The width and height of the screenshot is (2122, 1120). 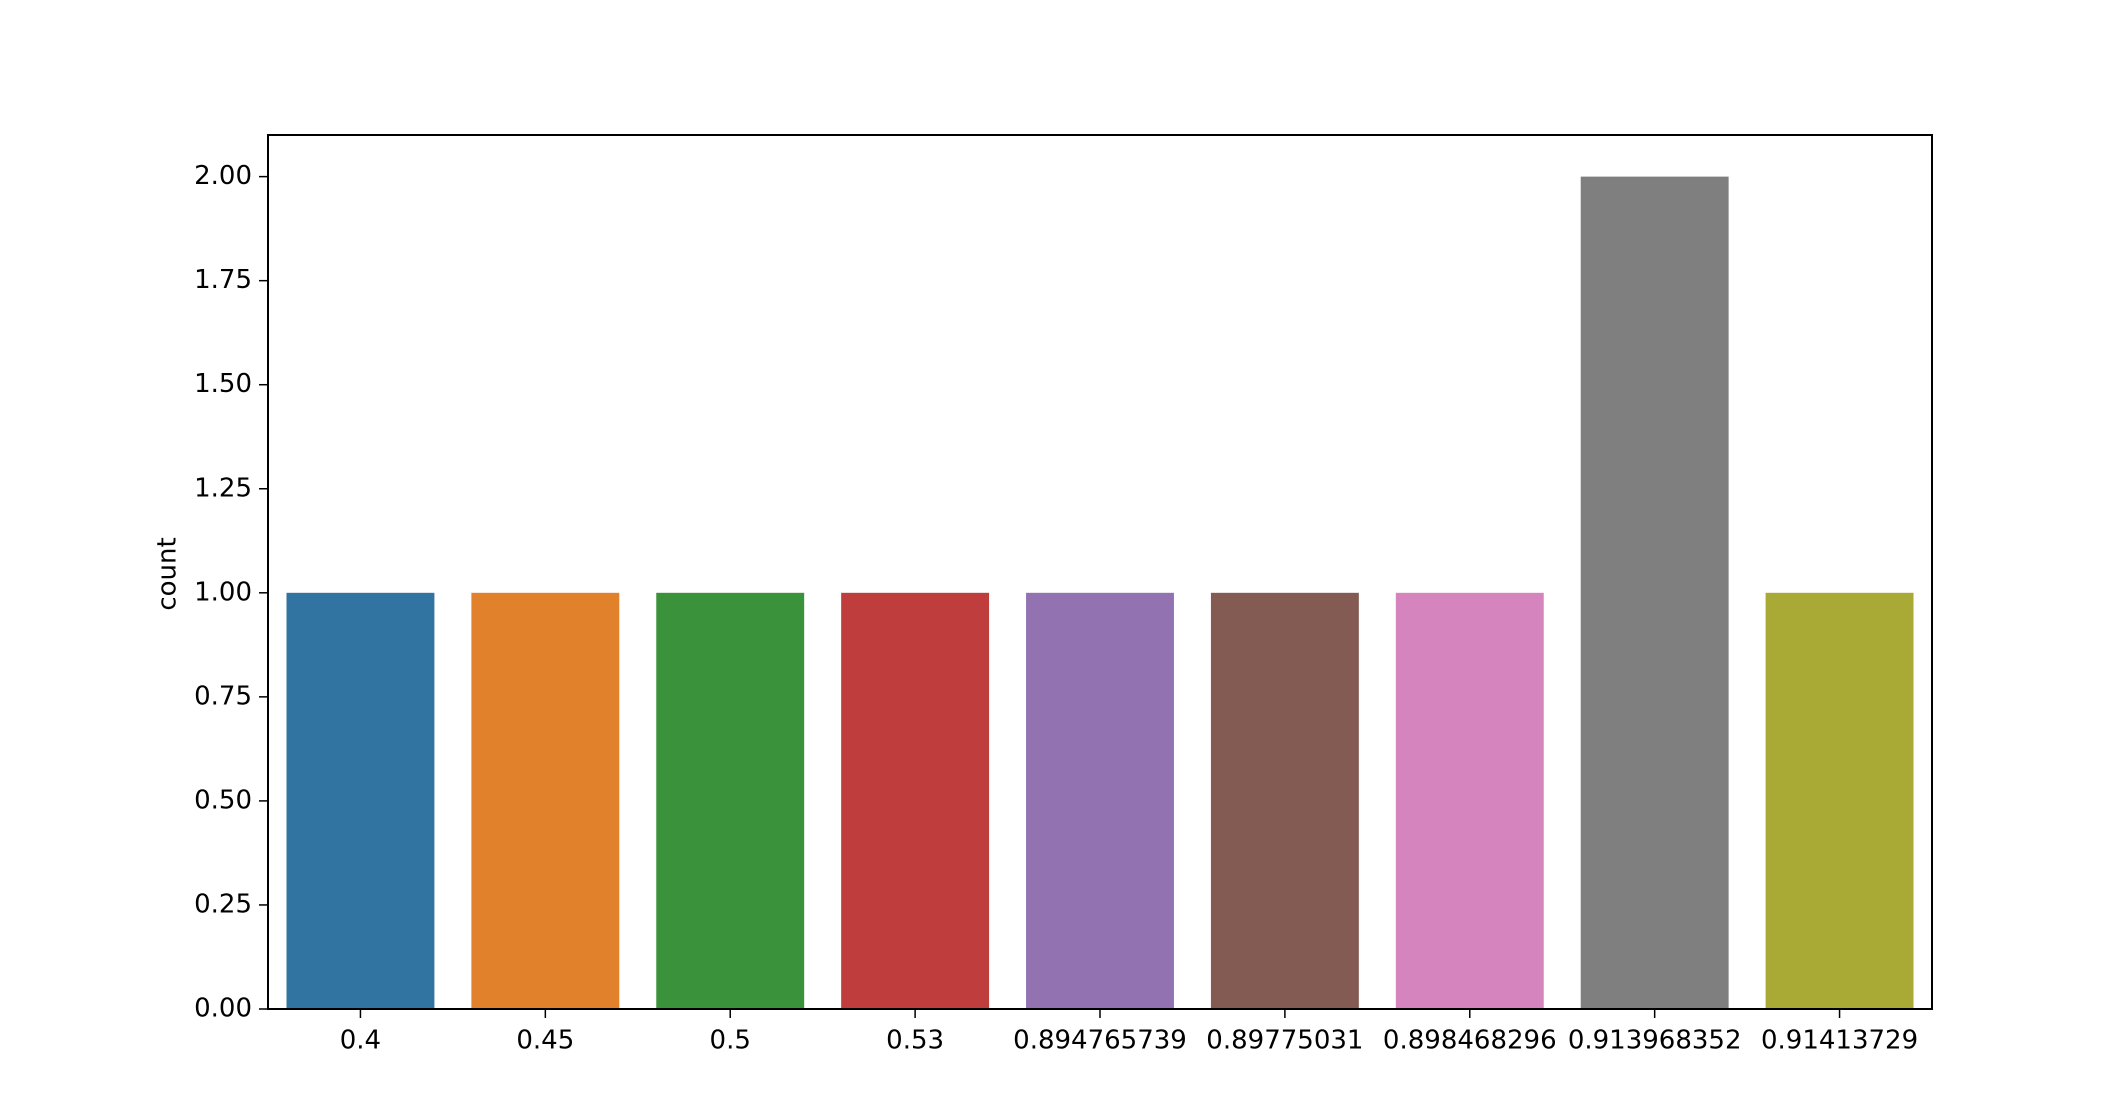 I want to click on y-tick-label: 0.50, so click(x=223, y=800).